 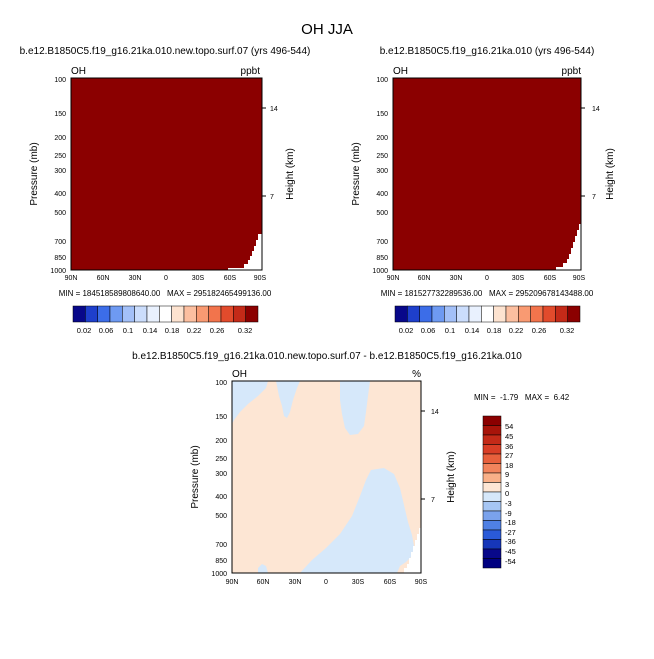 I want to click on panel-control-field, so click(x=487, y=174).